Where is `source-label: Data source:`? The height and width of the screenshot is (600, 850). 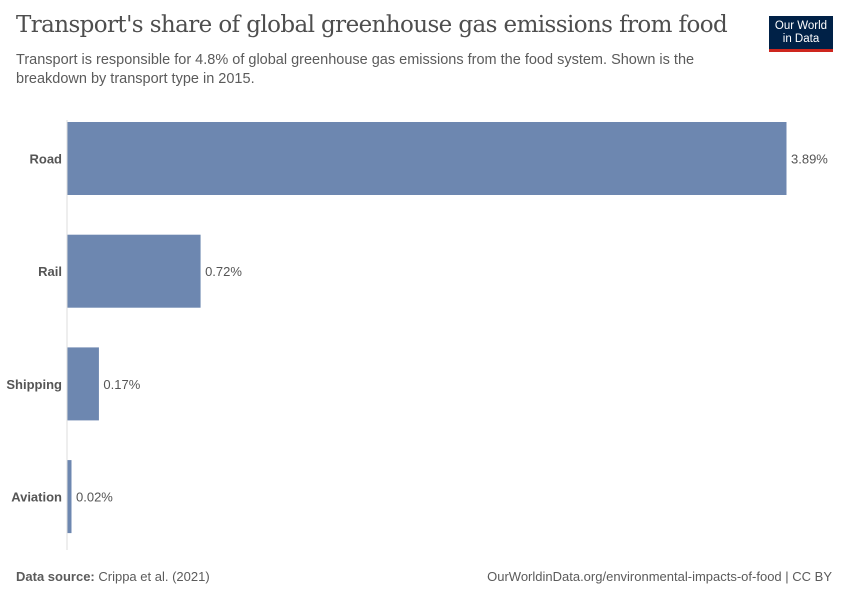
source-label: Data source: is located at coordinates (55, 576).